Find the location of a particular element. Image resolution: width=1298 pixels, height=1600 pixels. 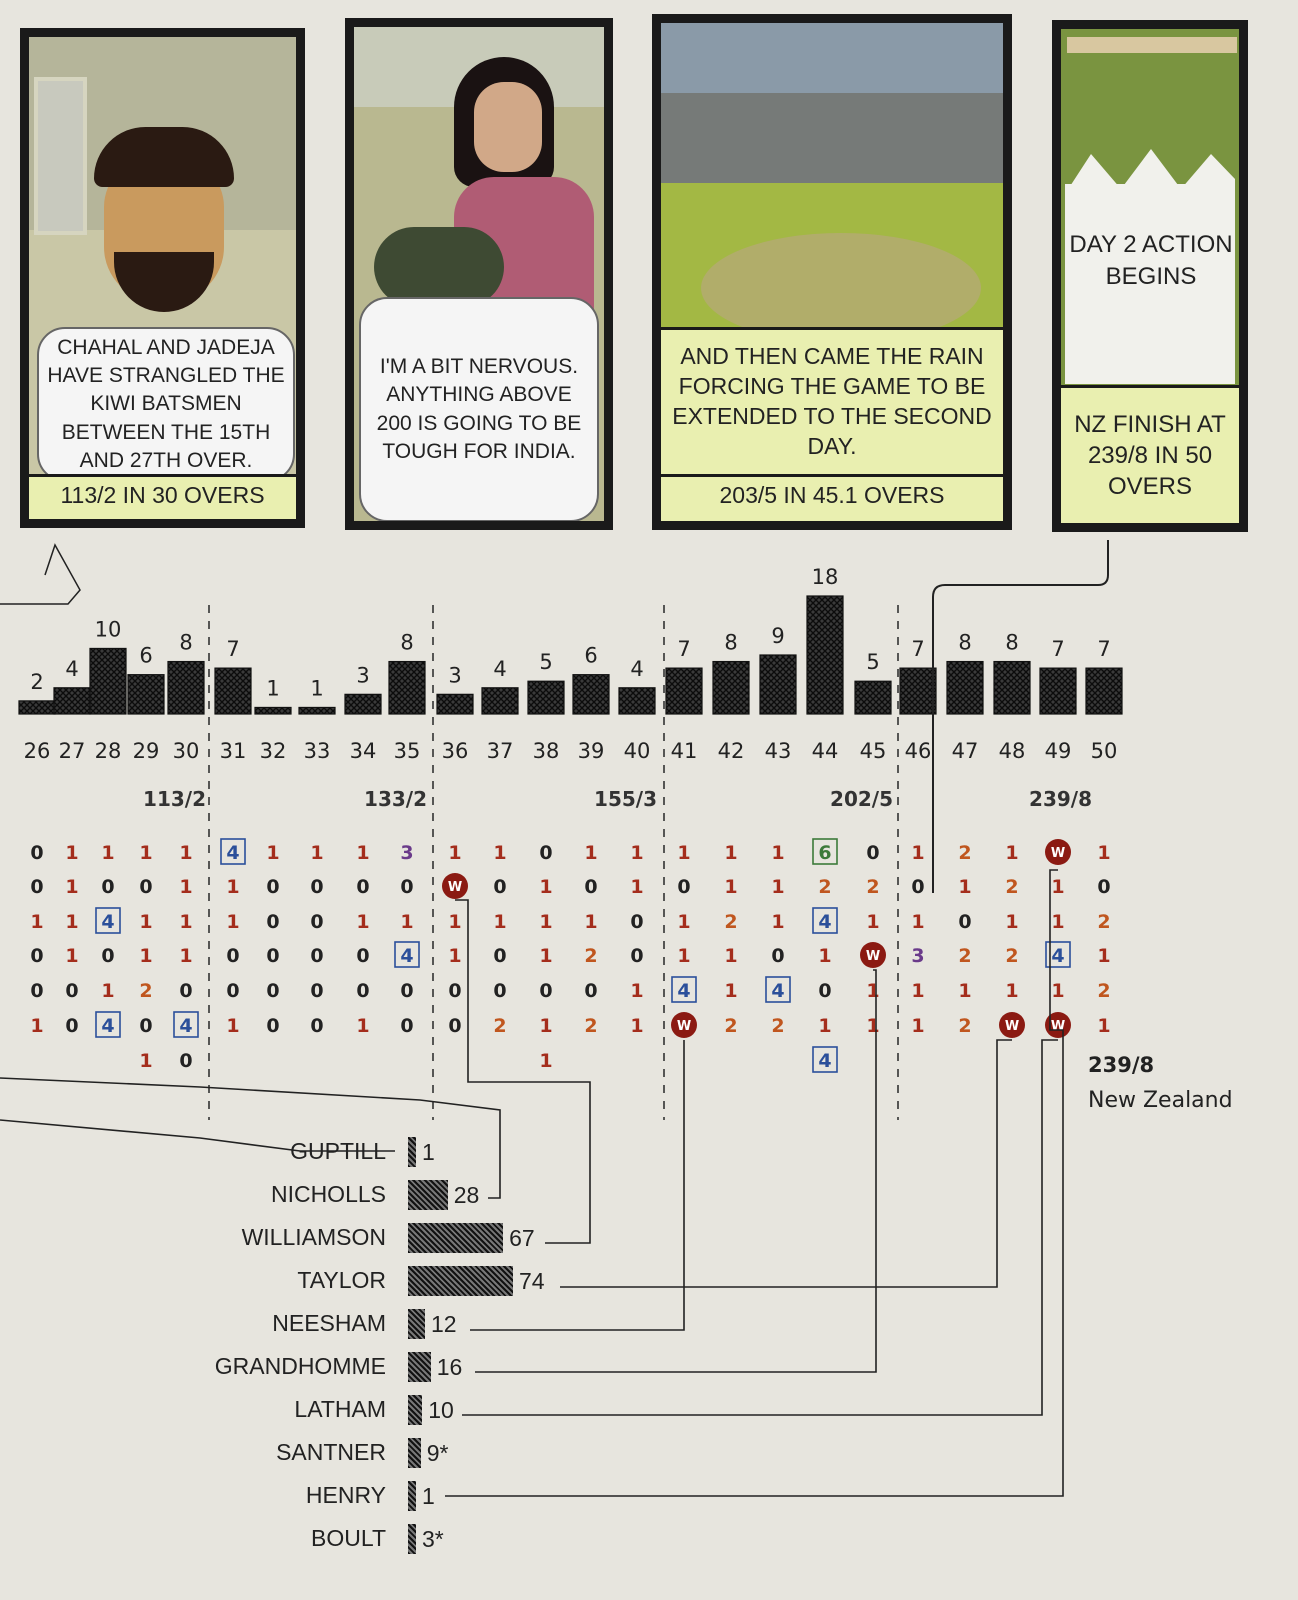

over-tick-label: 45 is located at coordinates (873, 751).